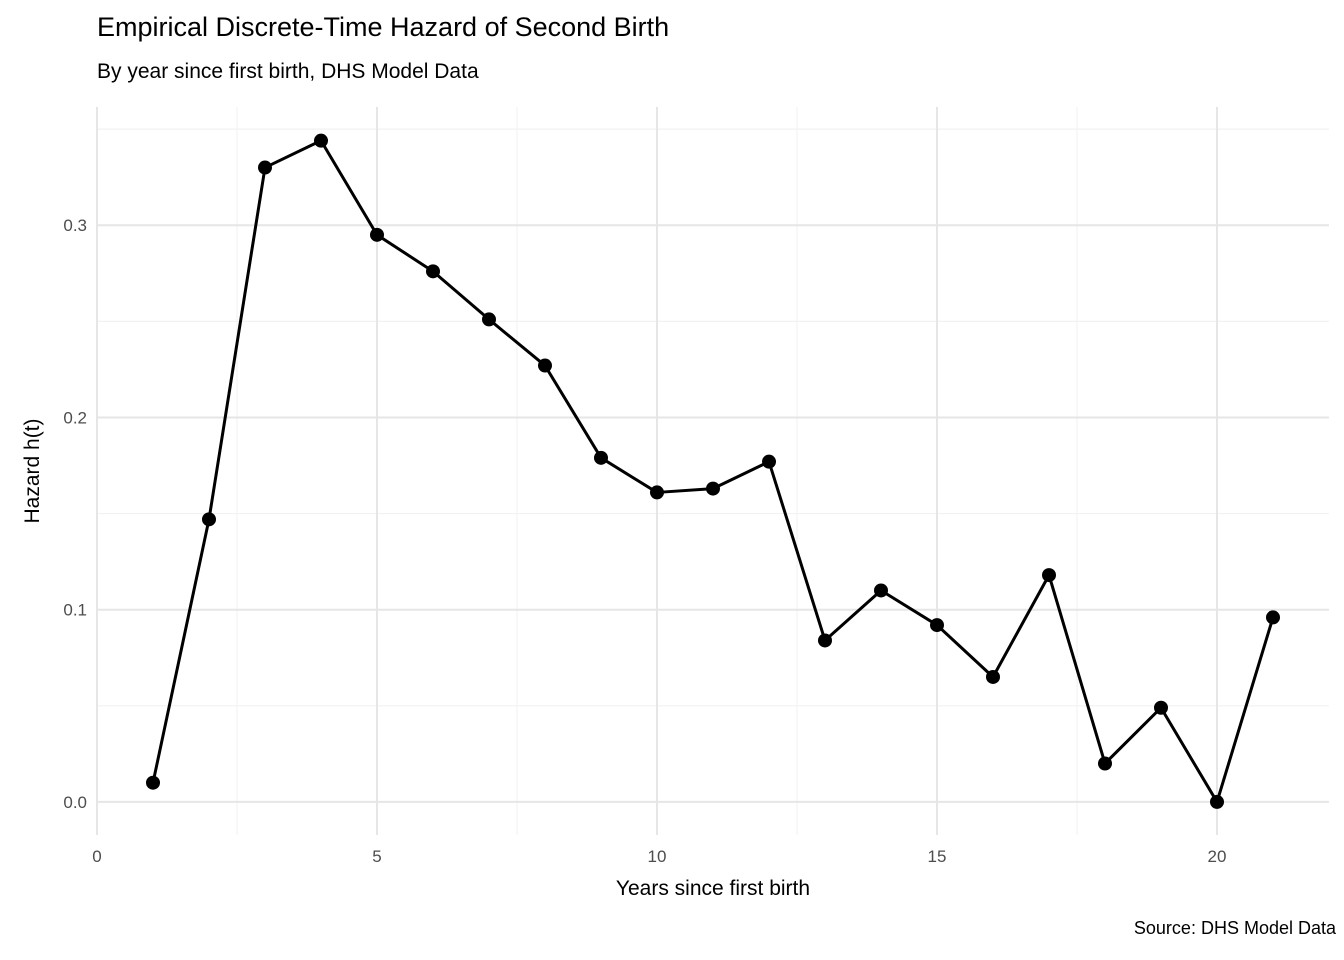 The width and height of the screenshot is (1344, 960). What do you see at coordinates (713, 888) in the screenshot?
I see `x-axis-title: Years since first birth` at bounding box center [713, 888].